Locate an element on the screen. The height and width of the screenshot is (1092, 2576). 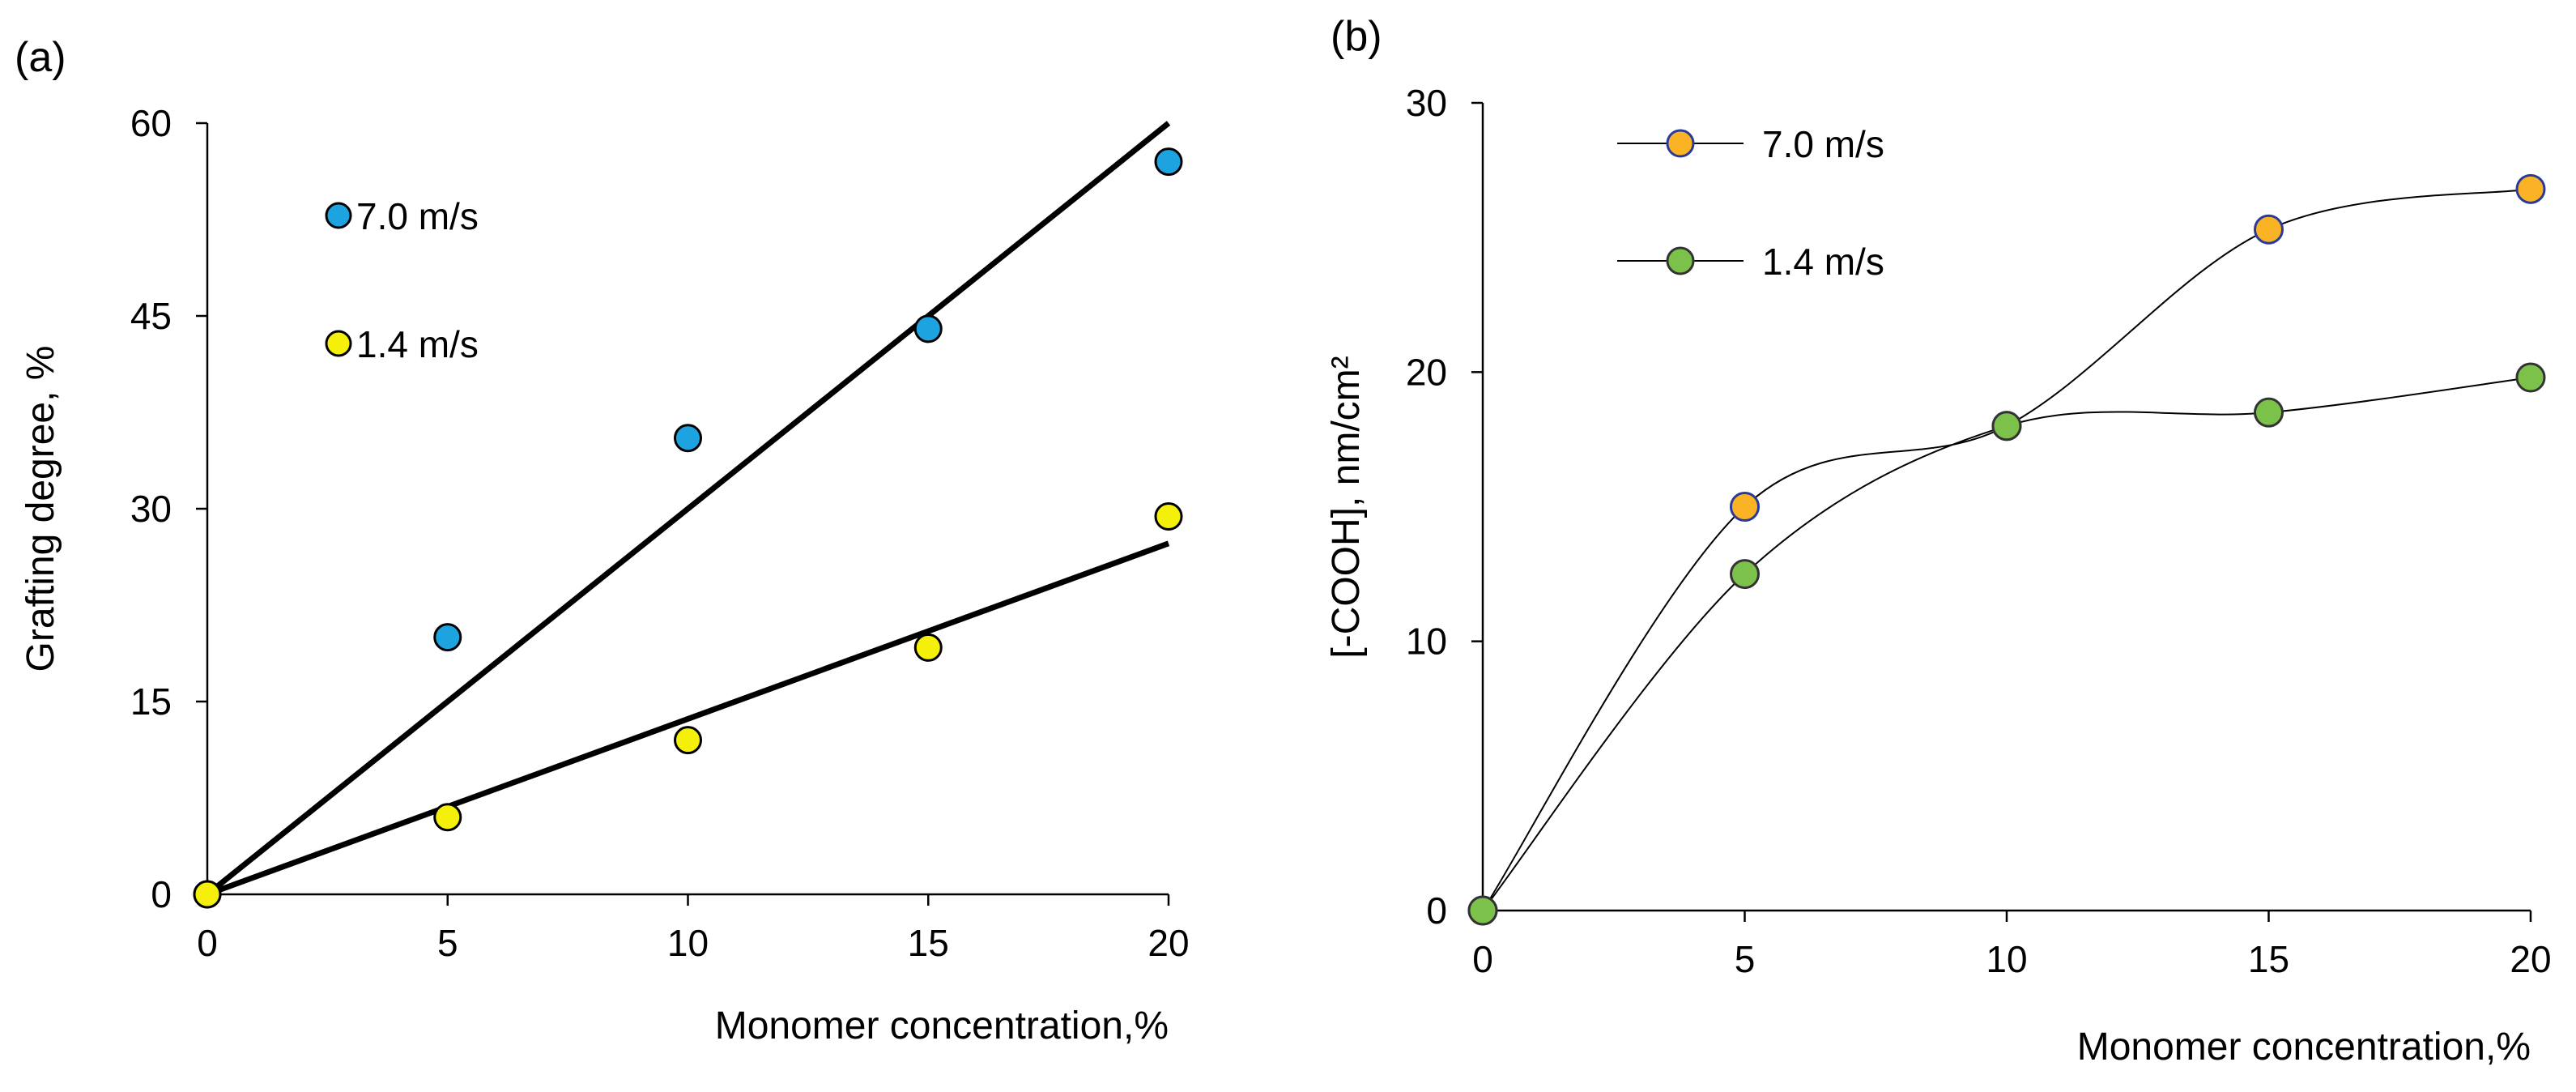
panel-a-x-tick-label: 20 is located at coordinates (1168, 943).